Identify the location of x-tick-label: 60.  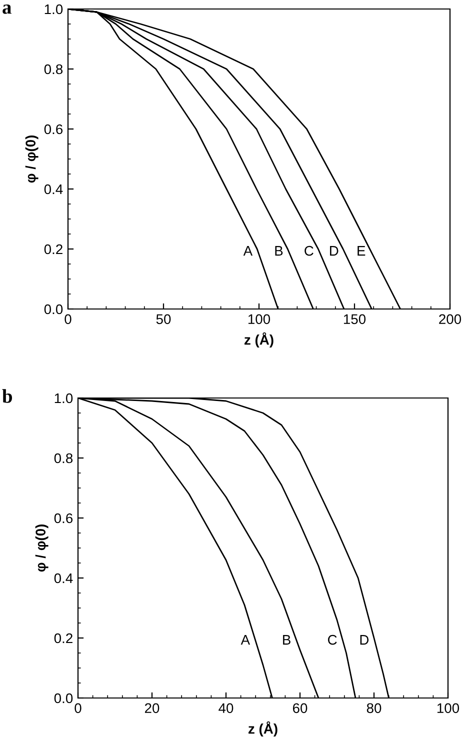
(300, 708).